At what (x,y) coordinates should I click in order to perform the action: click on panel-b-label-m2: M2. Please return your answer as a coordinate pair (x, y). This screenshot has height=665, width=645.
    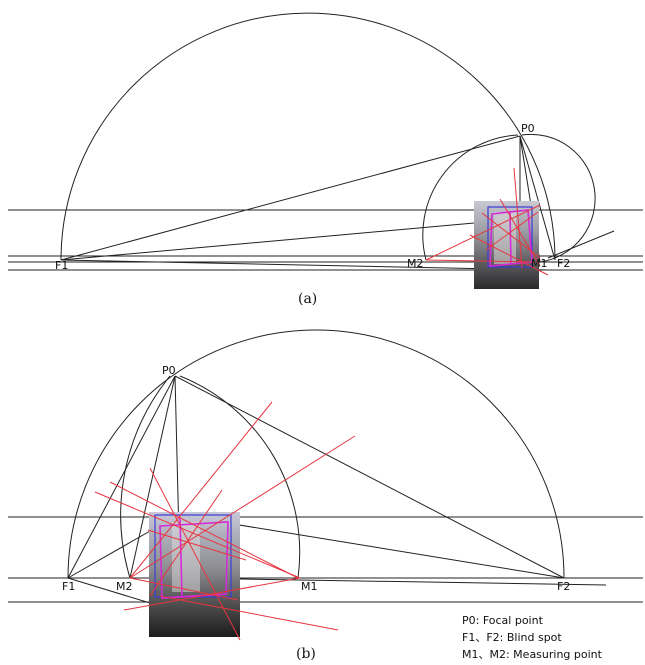
    Looking at the image, I should click on (124, 586).